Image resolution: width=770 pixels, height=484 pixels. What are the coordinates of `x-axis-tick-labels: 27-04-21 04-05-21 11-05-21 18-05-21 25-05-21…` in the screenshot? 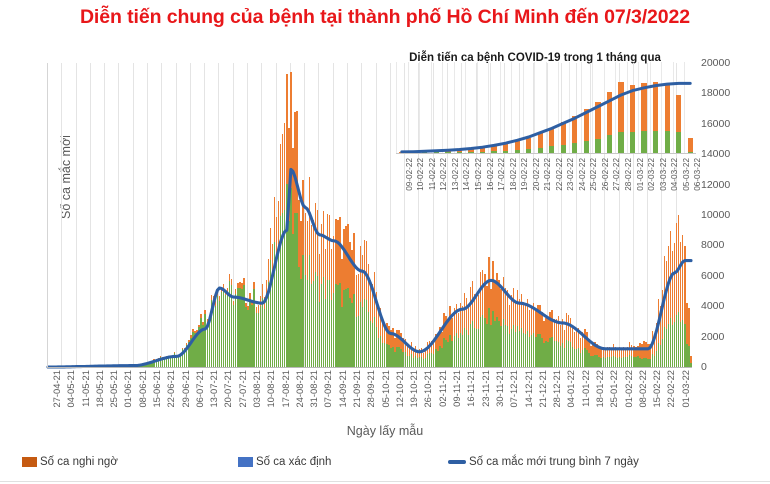 It's located at (369, 394).